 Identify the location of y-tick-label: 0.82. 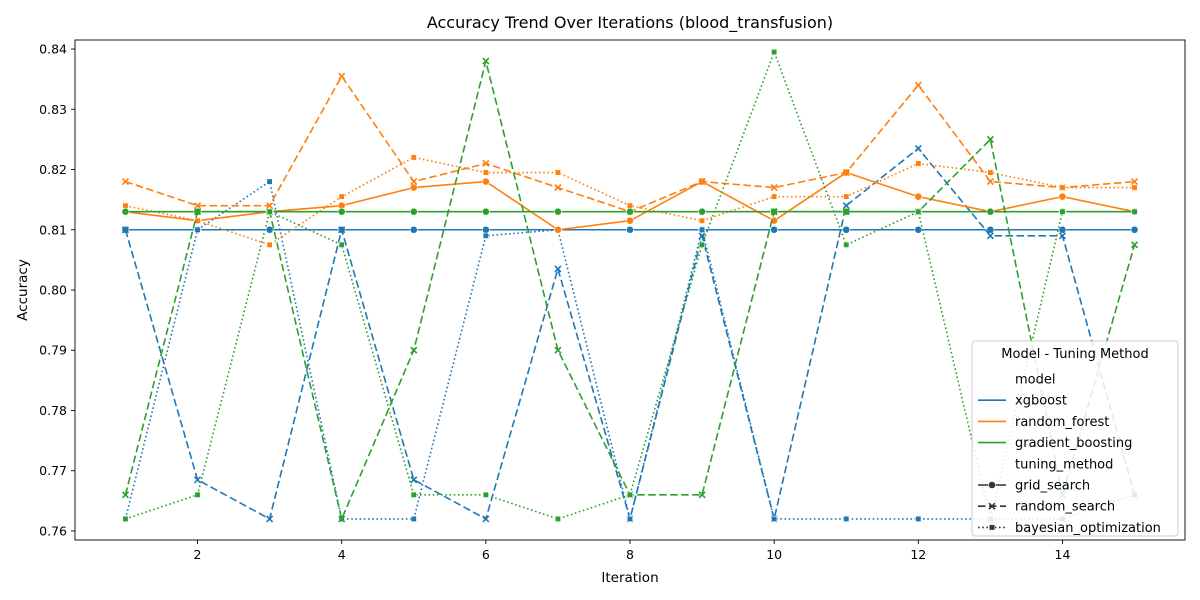
(53, 169).